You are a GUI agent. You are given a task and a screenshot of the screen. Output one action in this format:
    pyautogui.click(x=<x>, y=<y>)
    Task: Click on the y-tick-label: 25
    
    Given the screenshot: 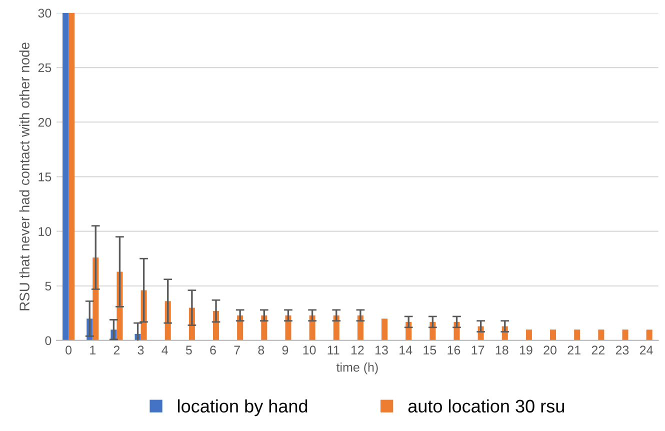 What is the action you would take?
    pyautogui.click(x=45, y=67)
    